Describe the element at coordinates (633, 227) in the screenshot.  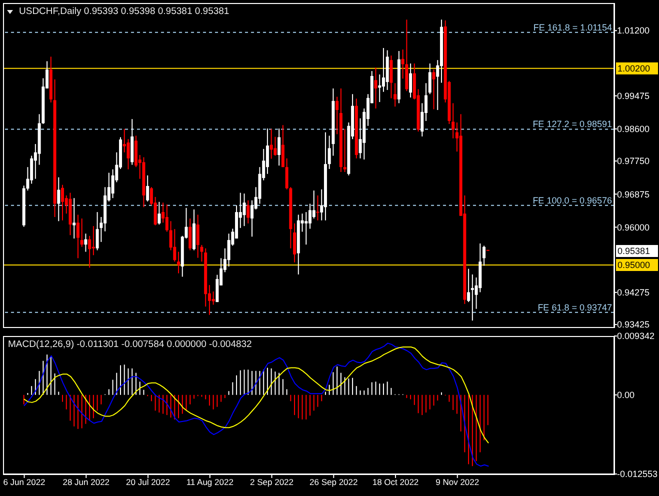
I see `y-tick-label: 0.96000` at that location.